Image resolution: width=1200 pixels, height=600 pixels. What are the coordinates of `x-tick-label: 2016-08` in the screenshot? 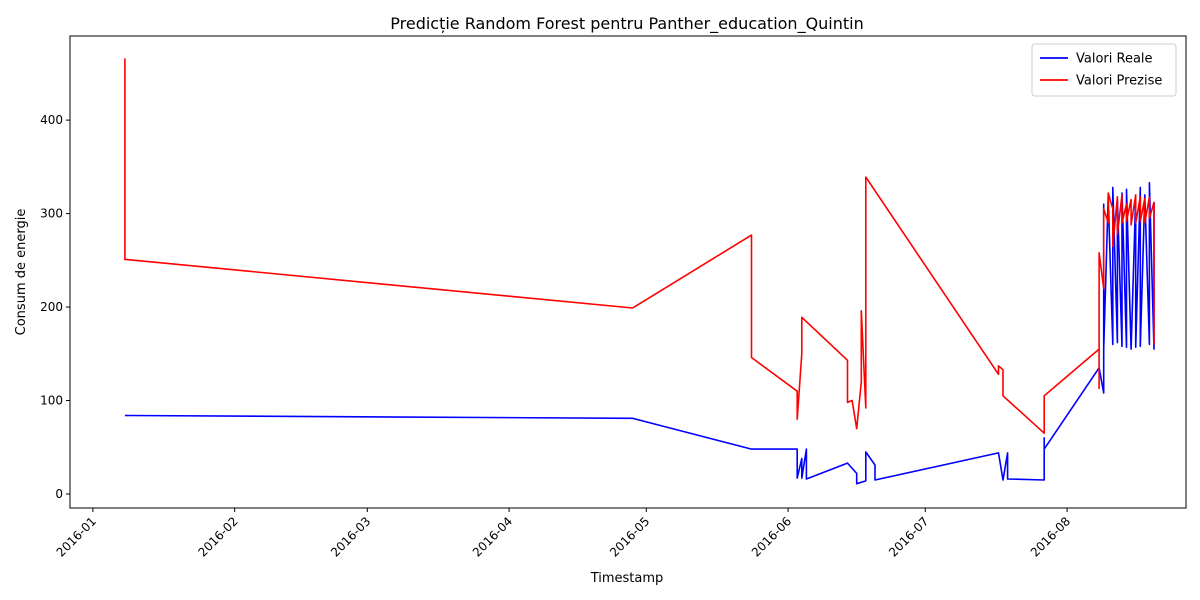 It's located at (1050, 536).